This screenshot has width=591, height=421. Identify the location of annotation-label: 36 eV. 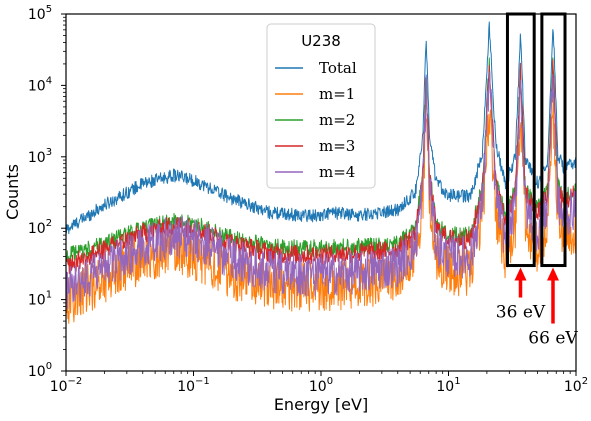
(521, 313).